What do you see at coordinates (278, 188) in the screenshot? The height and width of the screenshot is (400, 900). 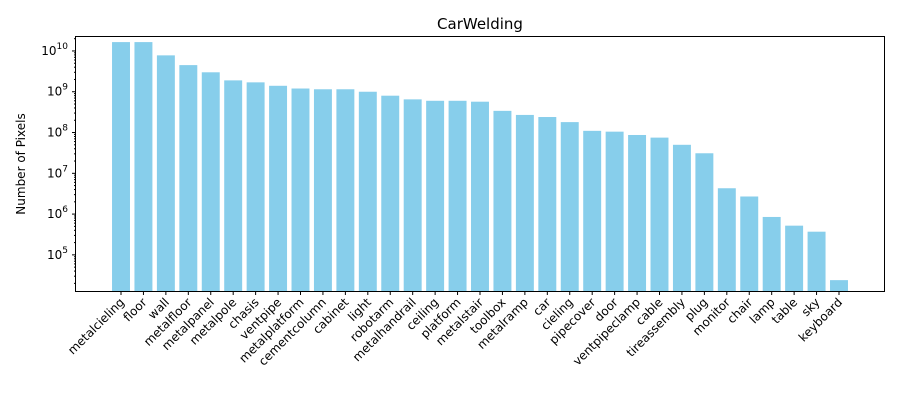 I see `bar-ventpipe` at bounding box center [278, 188].